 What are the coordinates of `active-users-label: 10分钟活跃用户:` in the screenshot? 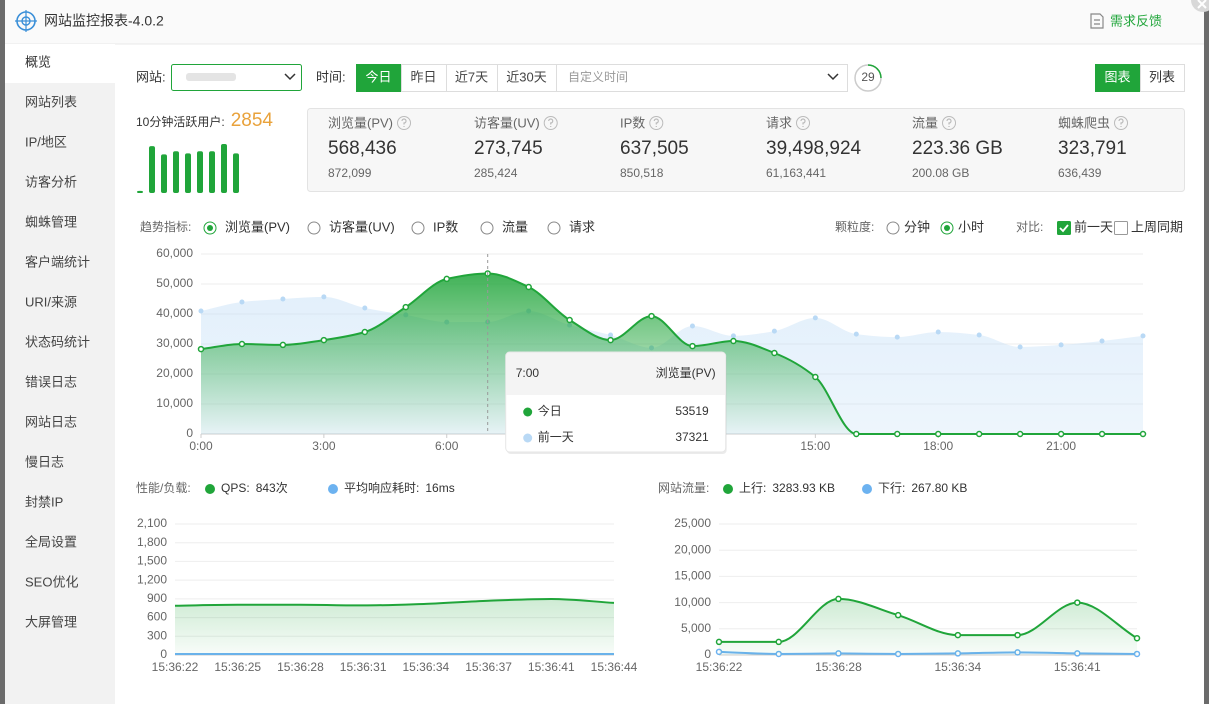 It's located at (180, 121).